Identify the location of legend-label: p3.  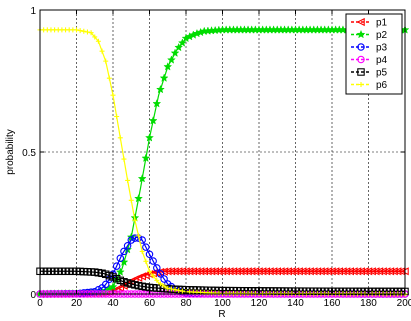
(382, 48).